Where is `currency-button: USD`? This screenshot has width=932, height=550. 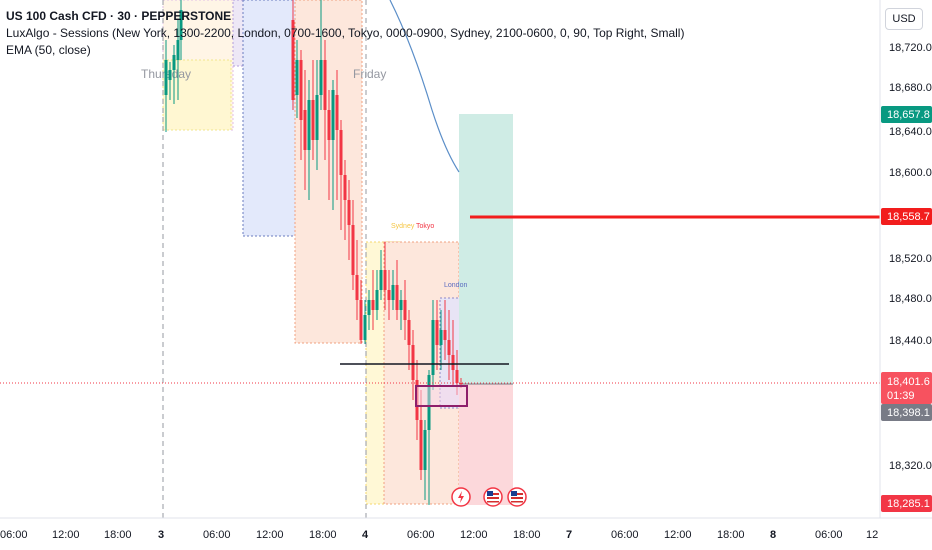
currency-button: USD is located at coordinates (904, 19).